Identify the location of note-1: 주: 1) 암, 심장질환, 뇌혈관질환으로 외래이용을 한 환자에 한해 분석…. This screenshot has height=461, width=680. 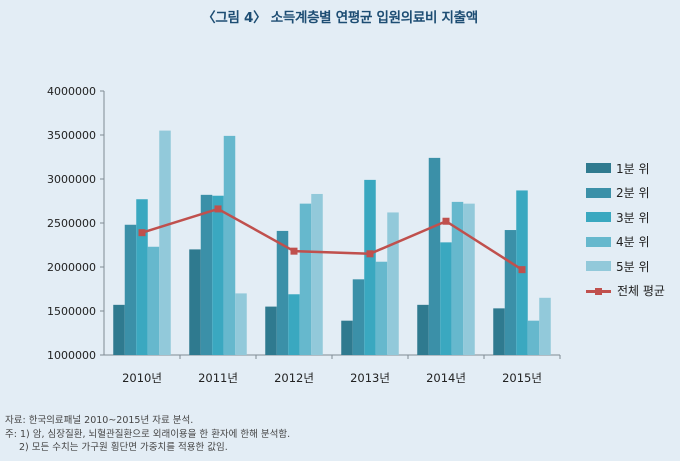
(148, 434).